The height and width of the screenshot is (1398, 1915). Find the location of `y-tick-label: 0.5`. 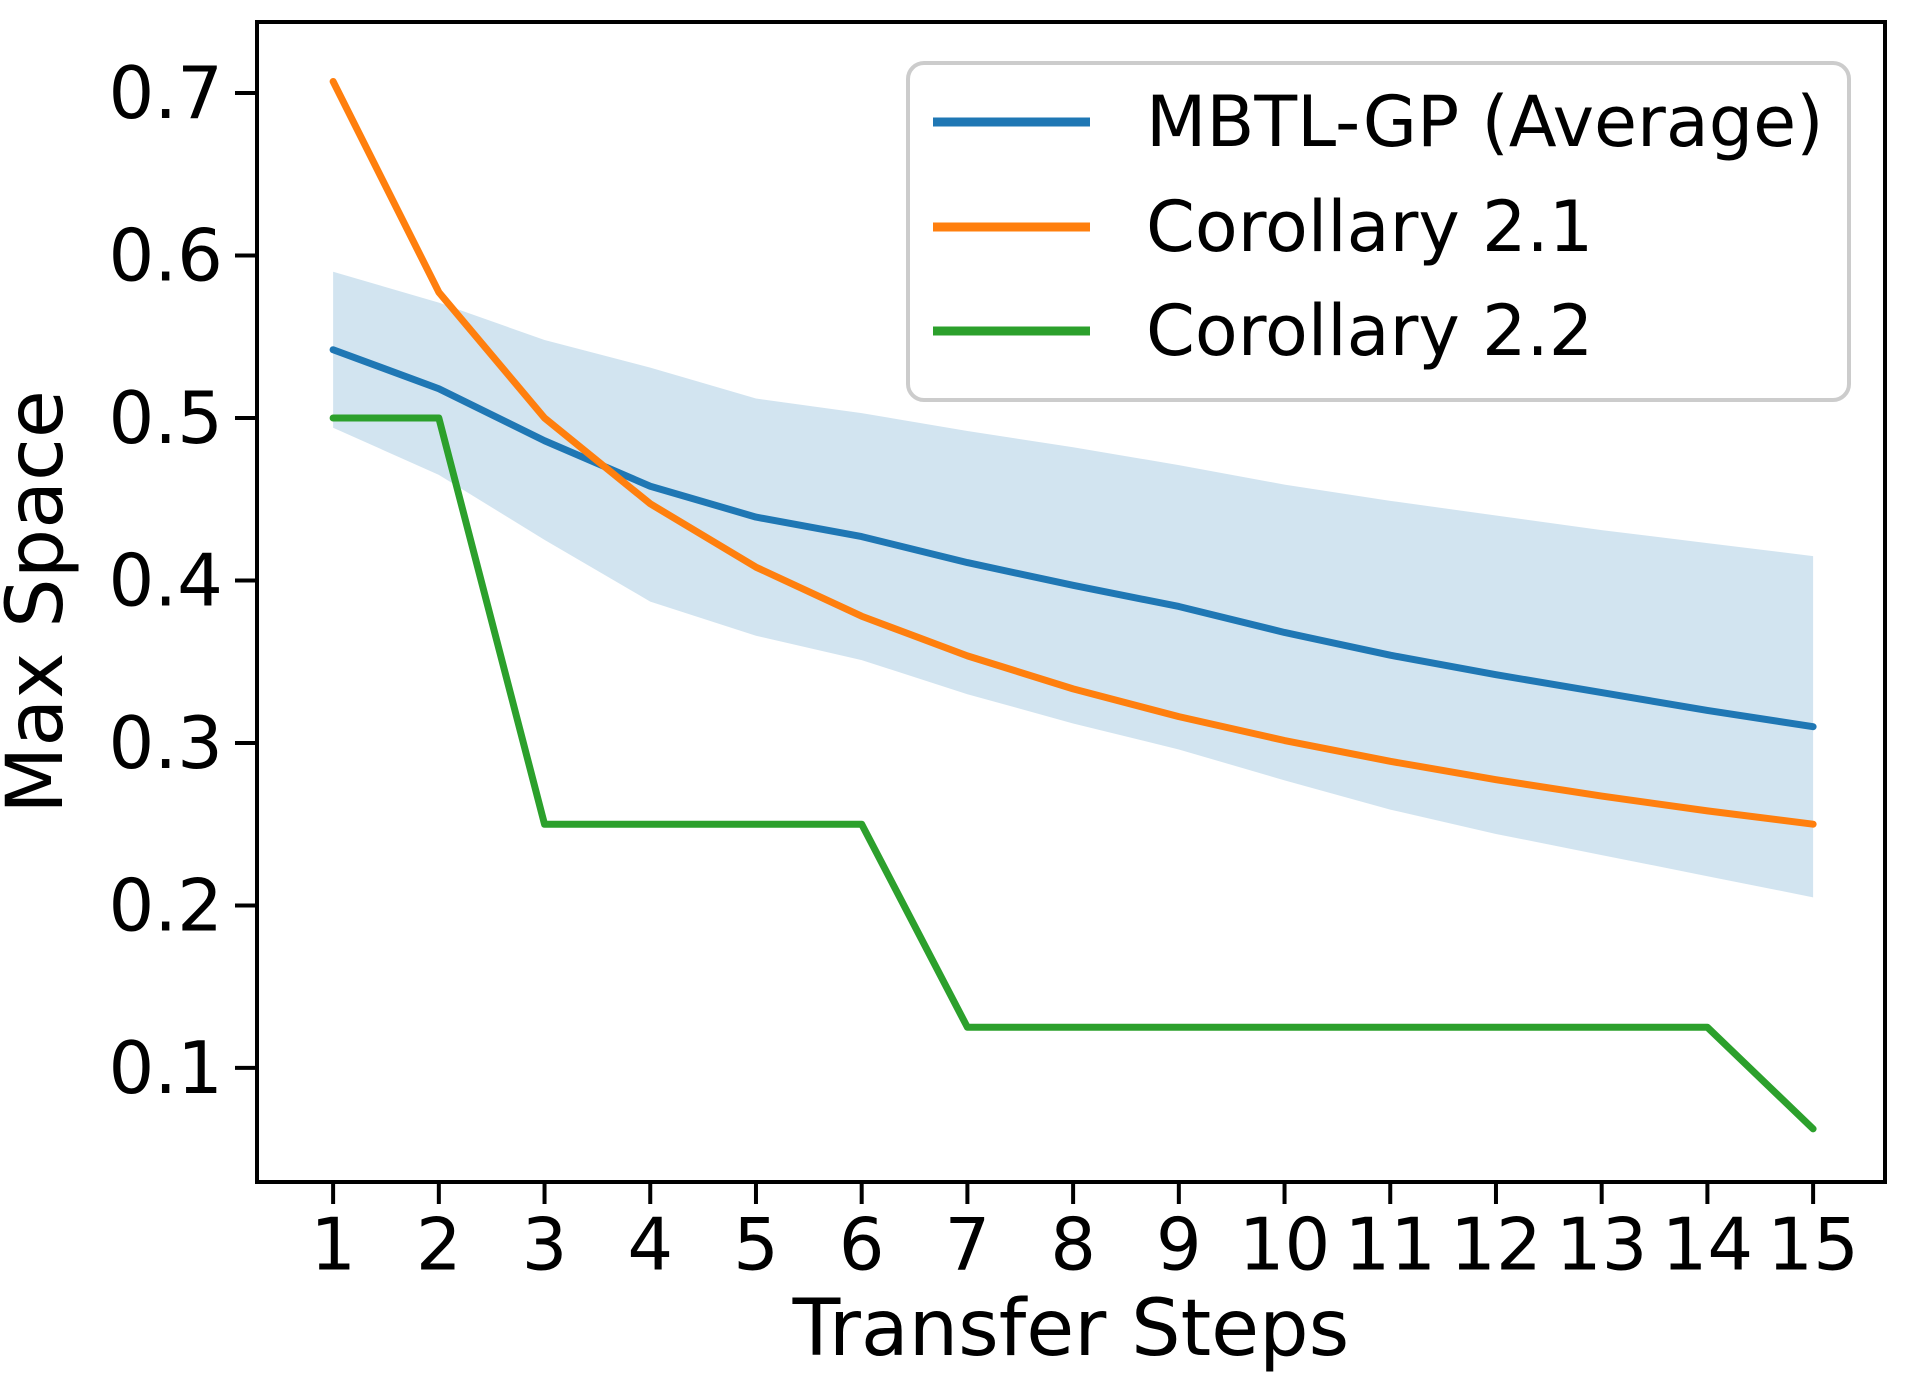

y-tick-label: 0.5 is located at coordinates (165, 418).